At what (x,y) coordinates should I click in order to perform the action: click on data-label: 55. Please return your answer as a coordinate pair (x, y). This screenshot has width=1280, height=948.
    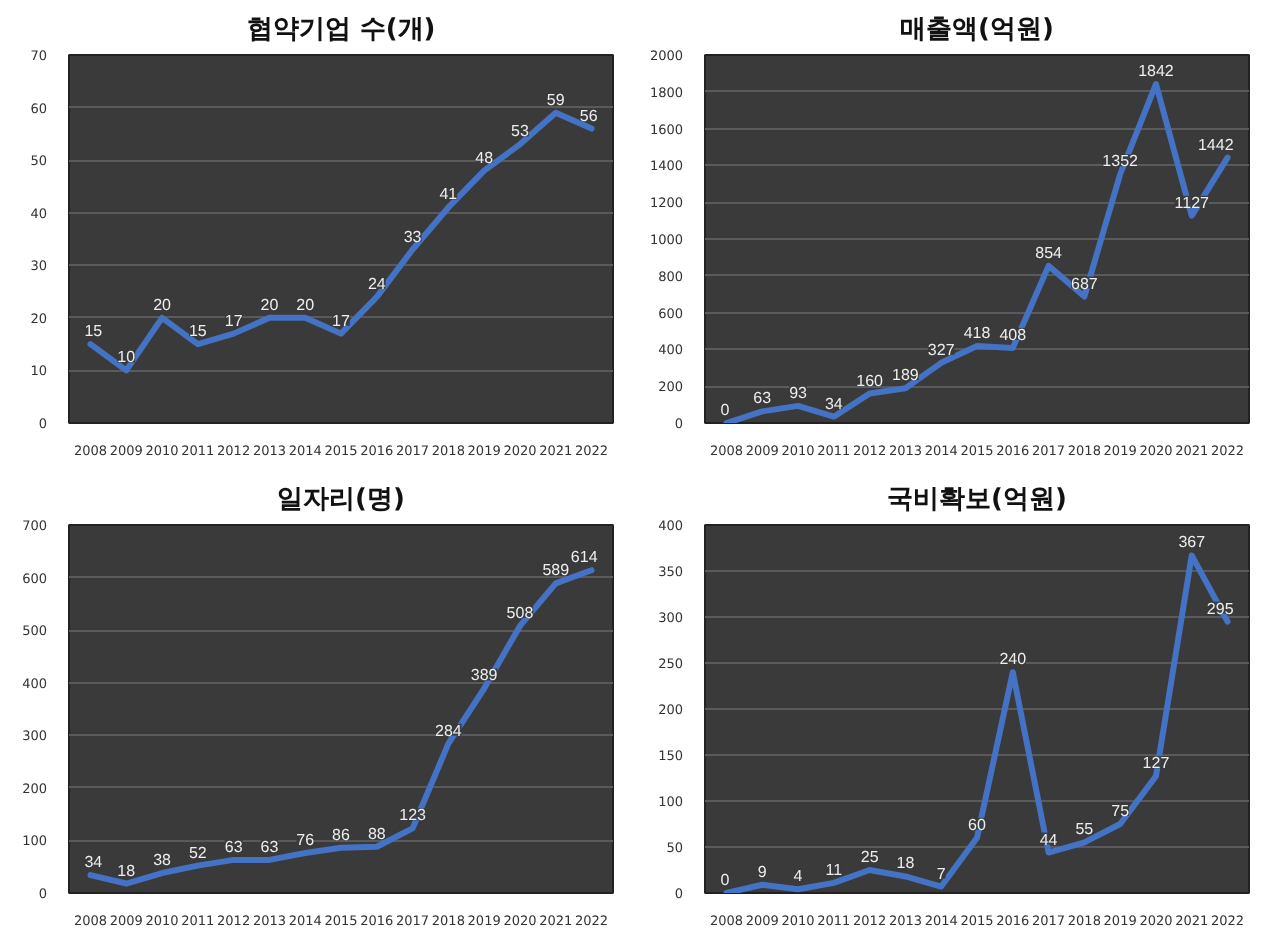
    Looking at the image, I should click on (1085, 829).